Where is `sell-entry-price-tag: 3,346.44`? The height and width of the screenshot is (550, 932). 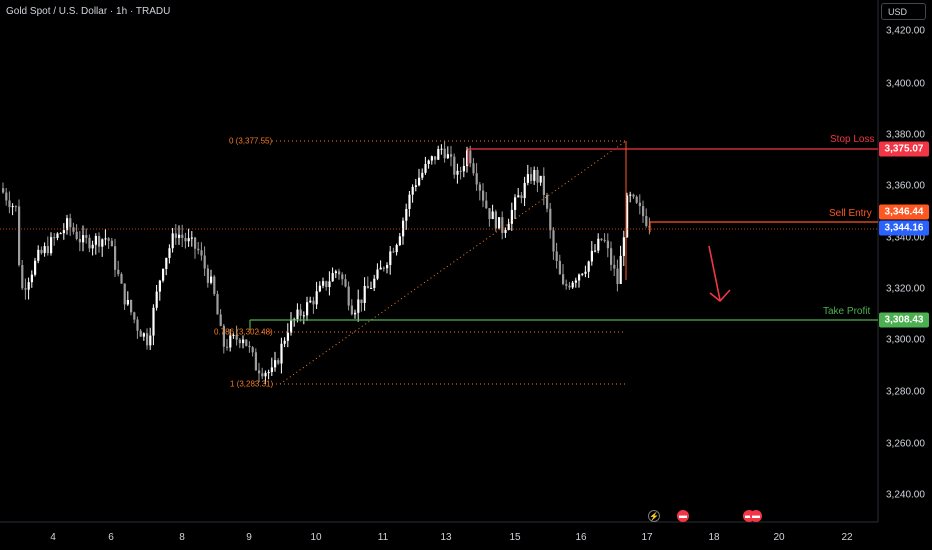
sell-entry-price-tag: 3,346.44 is located at coordinates (904, 212).